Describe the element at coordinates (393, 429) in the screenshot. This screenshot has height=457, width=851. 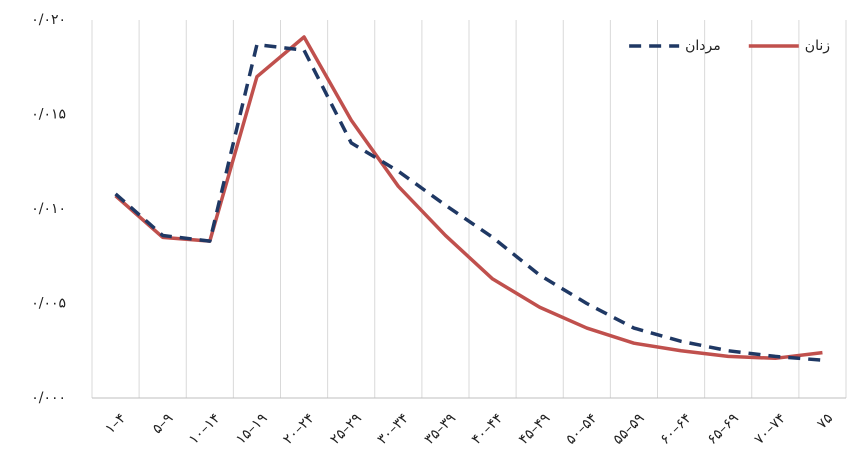
I see `x-tick-label: ۳۰–۳۴` at that location.